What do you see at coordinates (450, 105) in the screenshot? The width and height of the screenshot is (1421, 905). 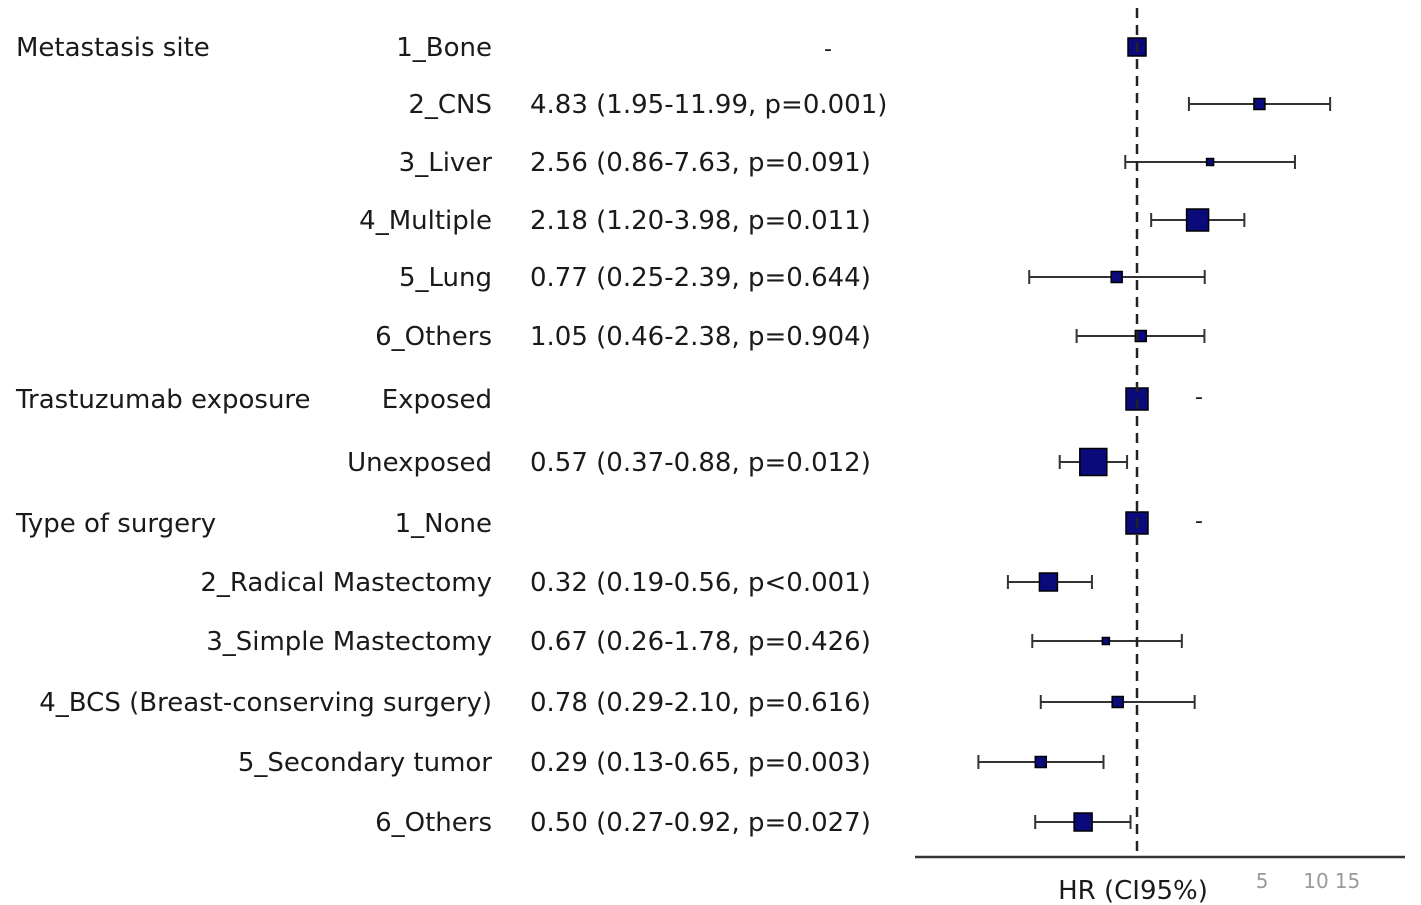 I see `level-label: 2_CNS` at bounding box center [450, 105].